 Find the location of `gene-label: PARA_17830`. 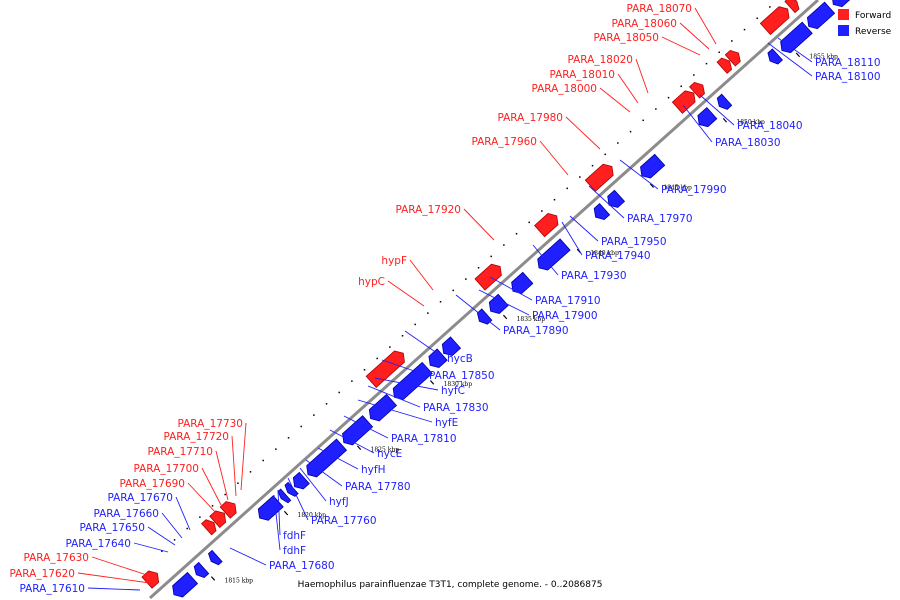

gene-label: PARA_17830 is located at coordinates (456, 408).